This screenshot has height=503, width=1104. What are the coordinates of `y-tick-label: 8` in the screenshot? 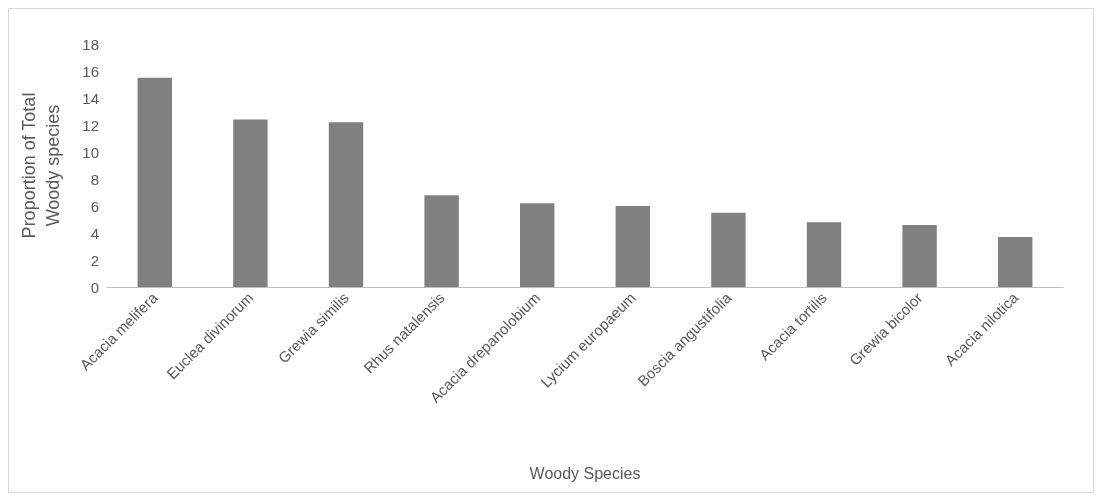 It's located at (94, 179).